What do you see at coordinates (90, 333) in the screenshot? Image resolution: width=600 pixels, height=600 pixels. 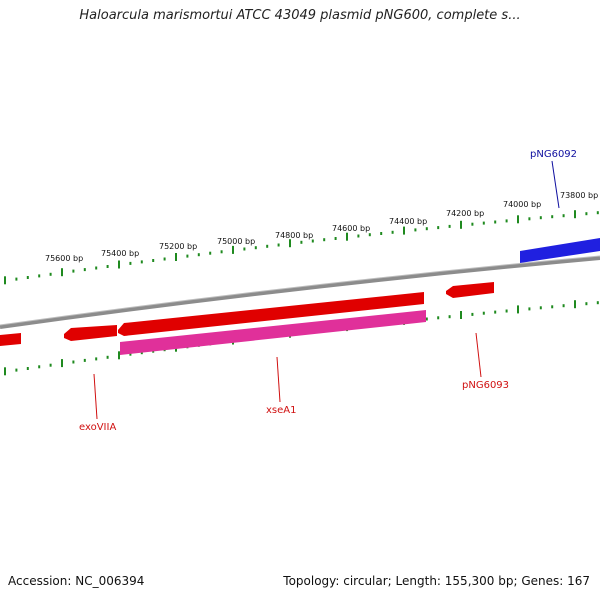 I see `gene-exoVIIA` at bounding box center [90, 333].